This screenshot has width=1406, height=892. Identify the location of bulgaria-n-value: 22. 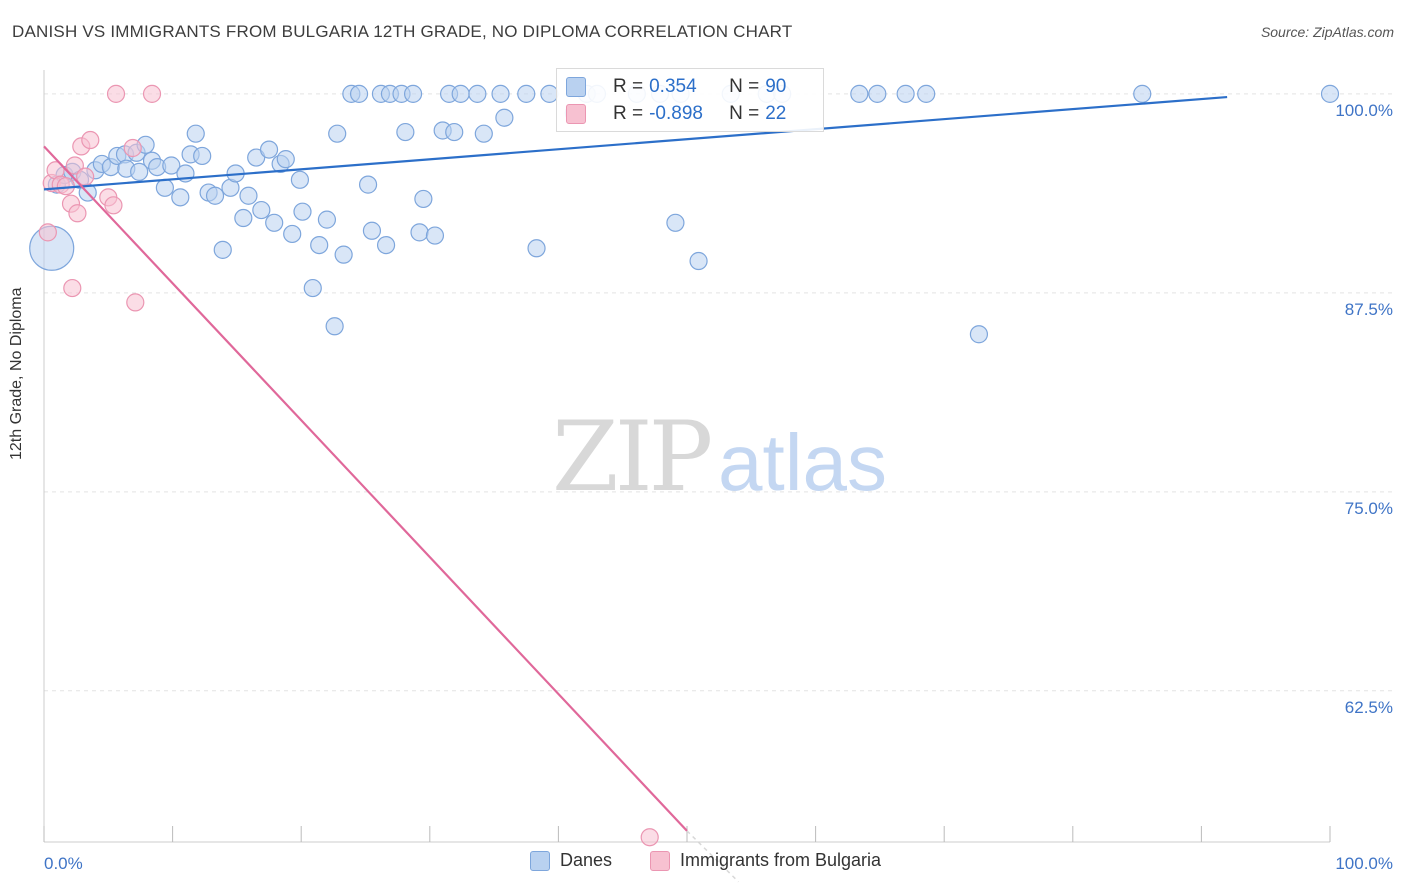
(776, 113).